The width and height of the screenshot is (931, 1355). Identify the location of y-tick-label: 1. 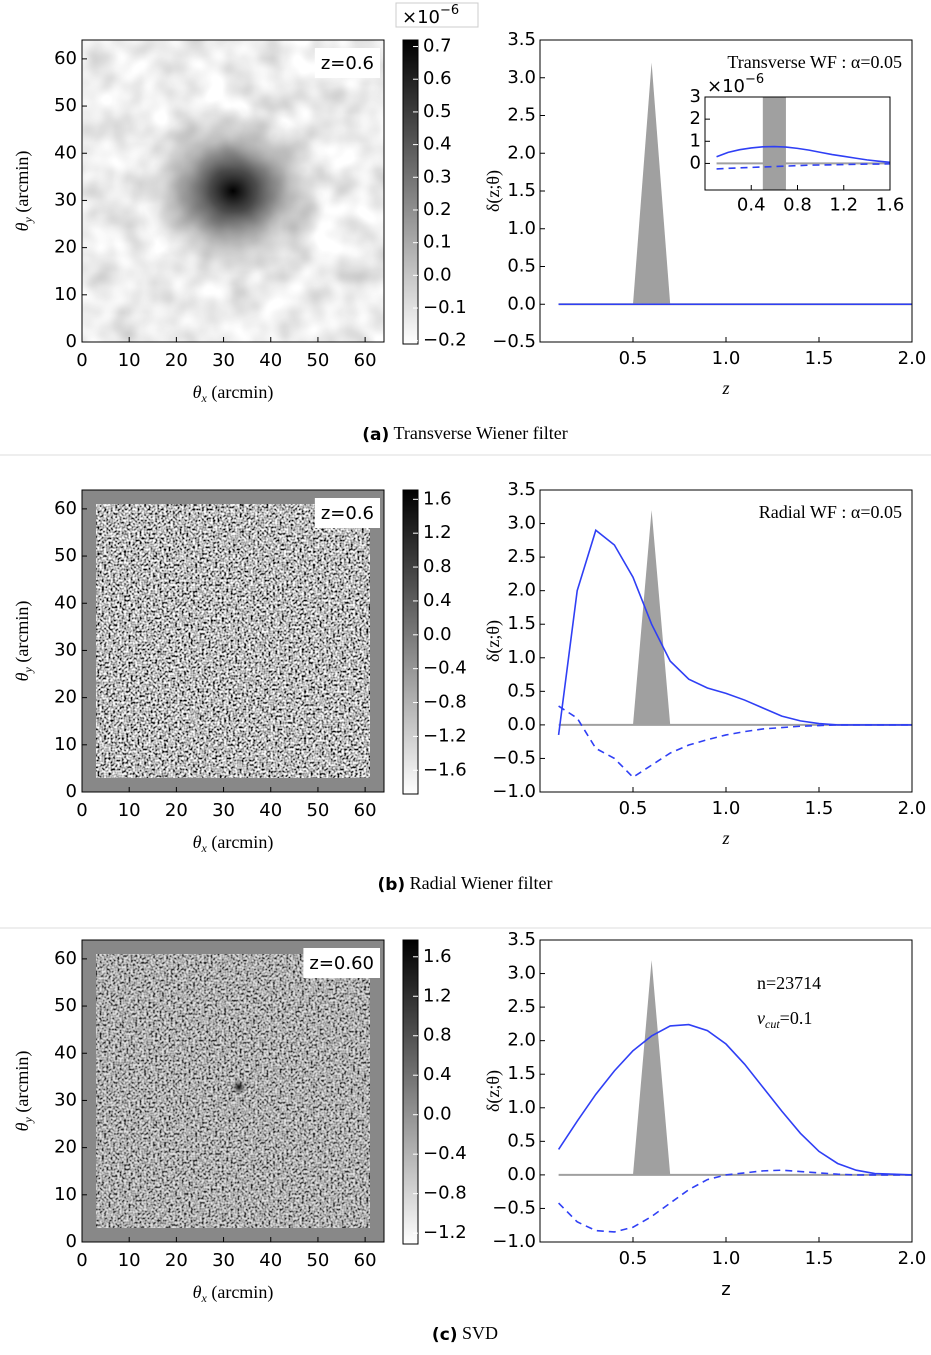
(695, 140).